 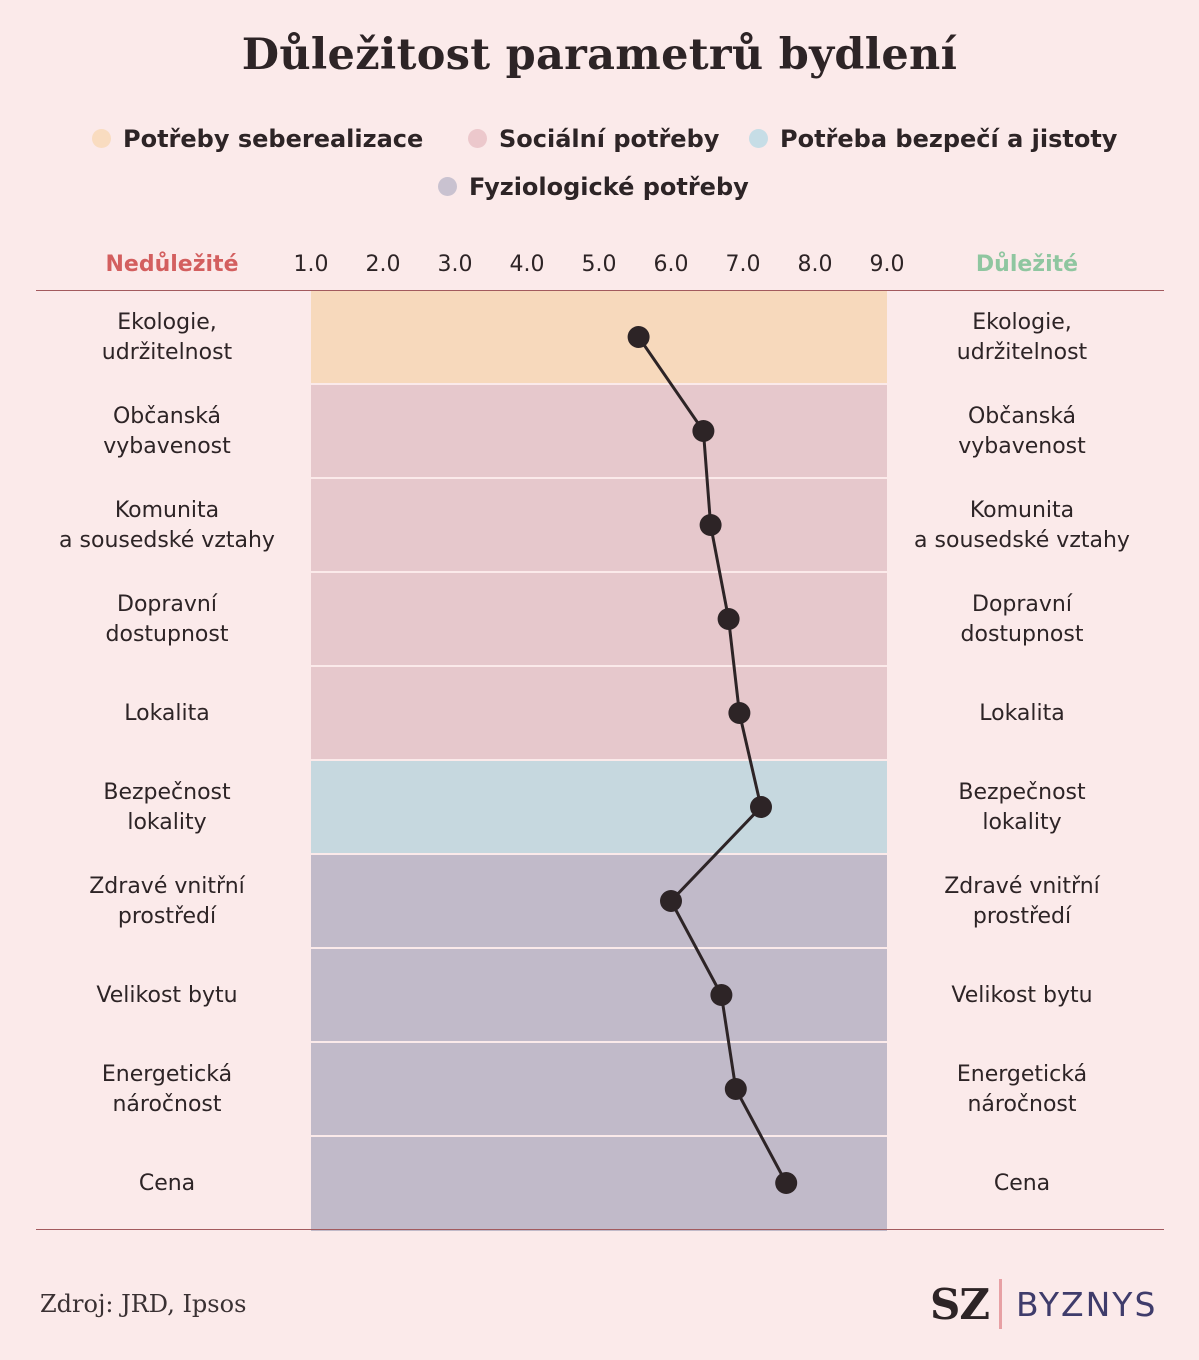 What do you see at coordinates (712, 760) in the screenshot?
I see `series-line` at bounding box center [712, 760].